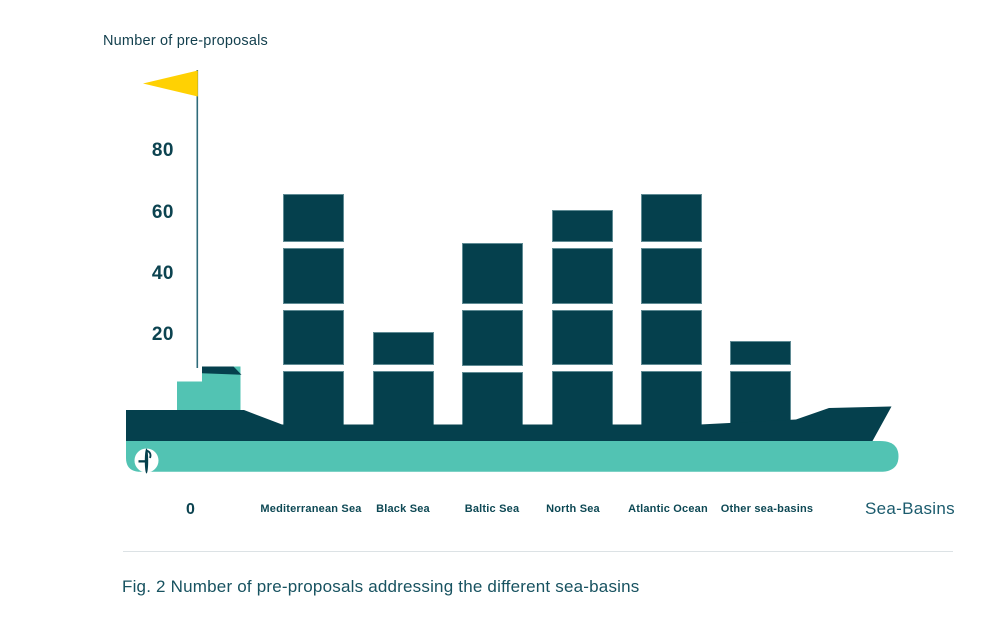  What do you see at coordinates (190, 509) in the screenshot?
I see `origin-tick-label: 0` at bounding box center [190, 509].